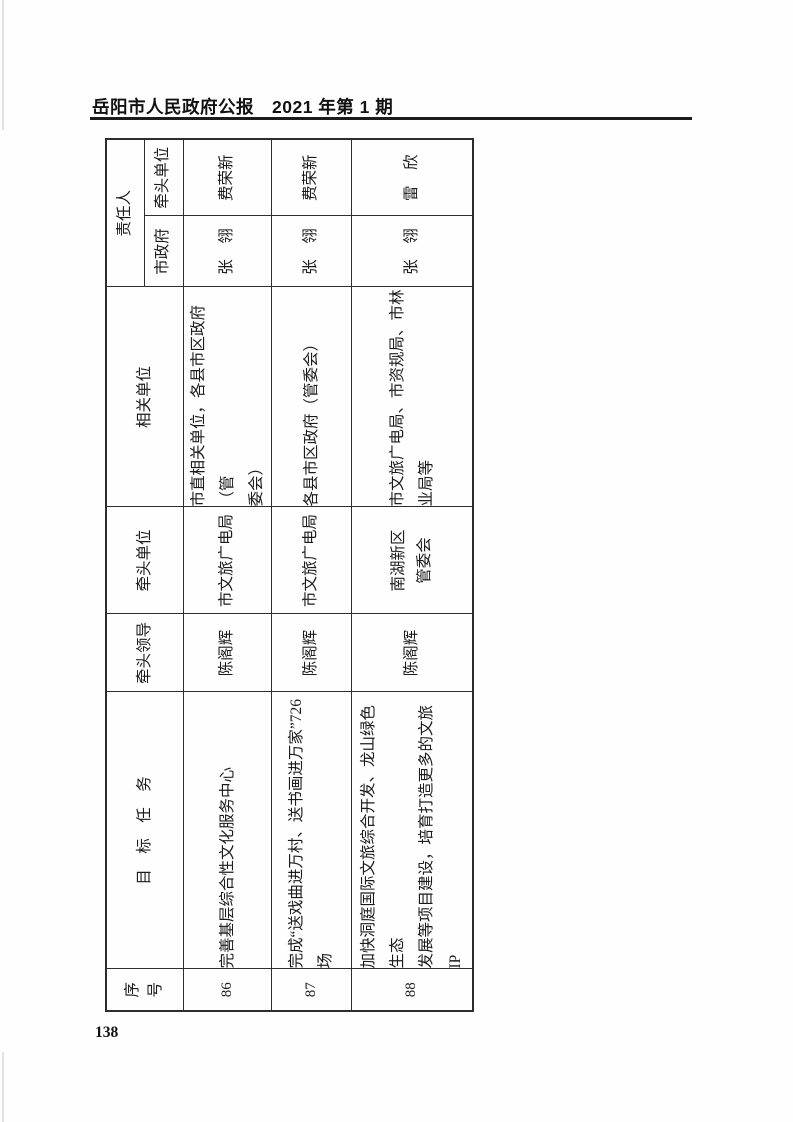 This screenshot has width=793, height=1122. Describe the element at coordinates (144, 830) in the screenshot. I see `header-task: 目 标 任 务` at that location.